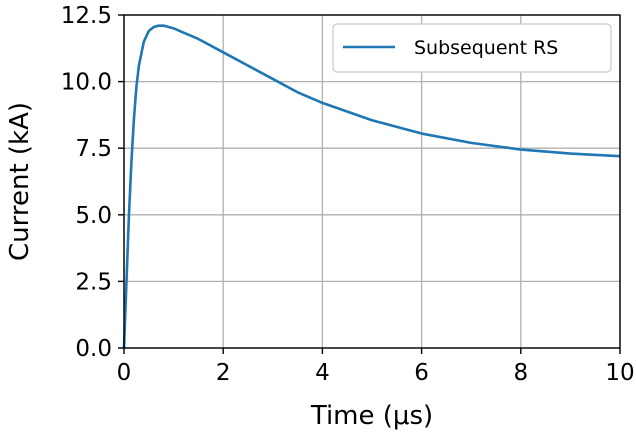 The image size is (636, 435). Describe the element at coordinates (86, 83) in the screenshot. I see `y-tick-label: 10.0` at that location.